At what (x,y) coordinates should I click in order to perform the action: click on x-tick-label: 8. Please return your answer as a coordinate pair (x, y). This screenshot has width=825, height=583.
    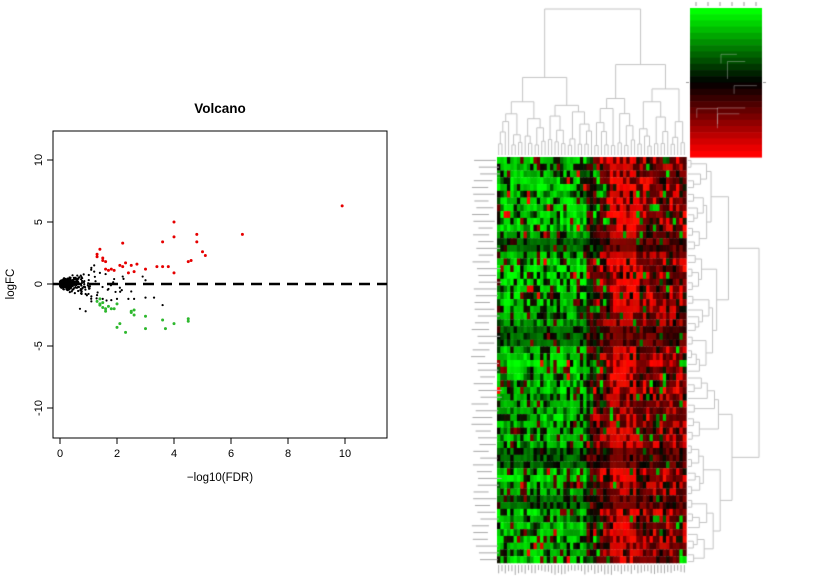
    Looking at the image, I should click on (288, 454).